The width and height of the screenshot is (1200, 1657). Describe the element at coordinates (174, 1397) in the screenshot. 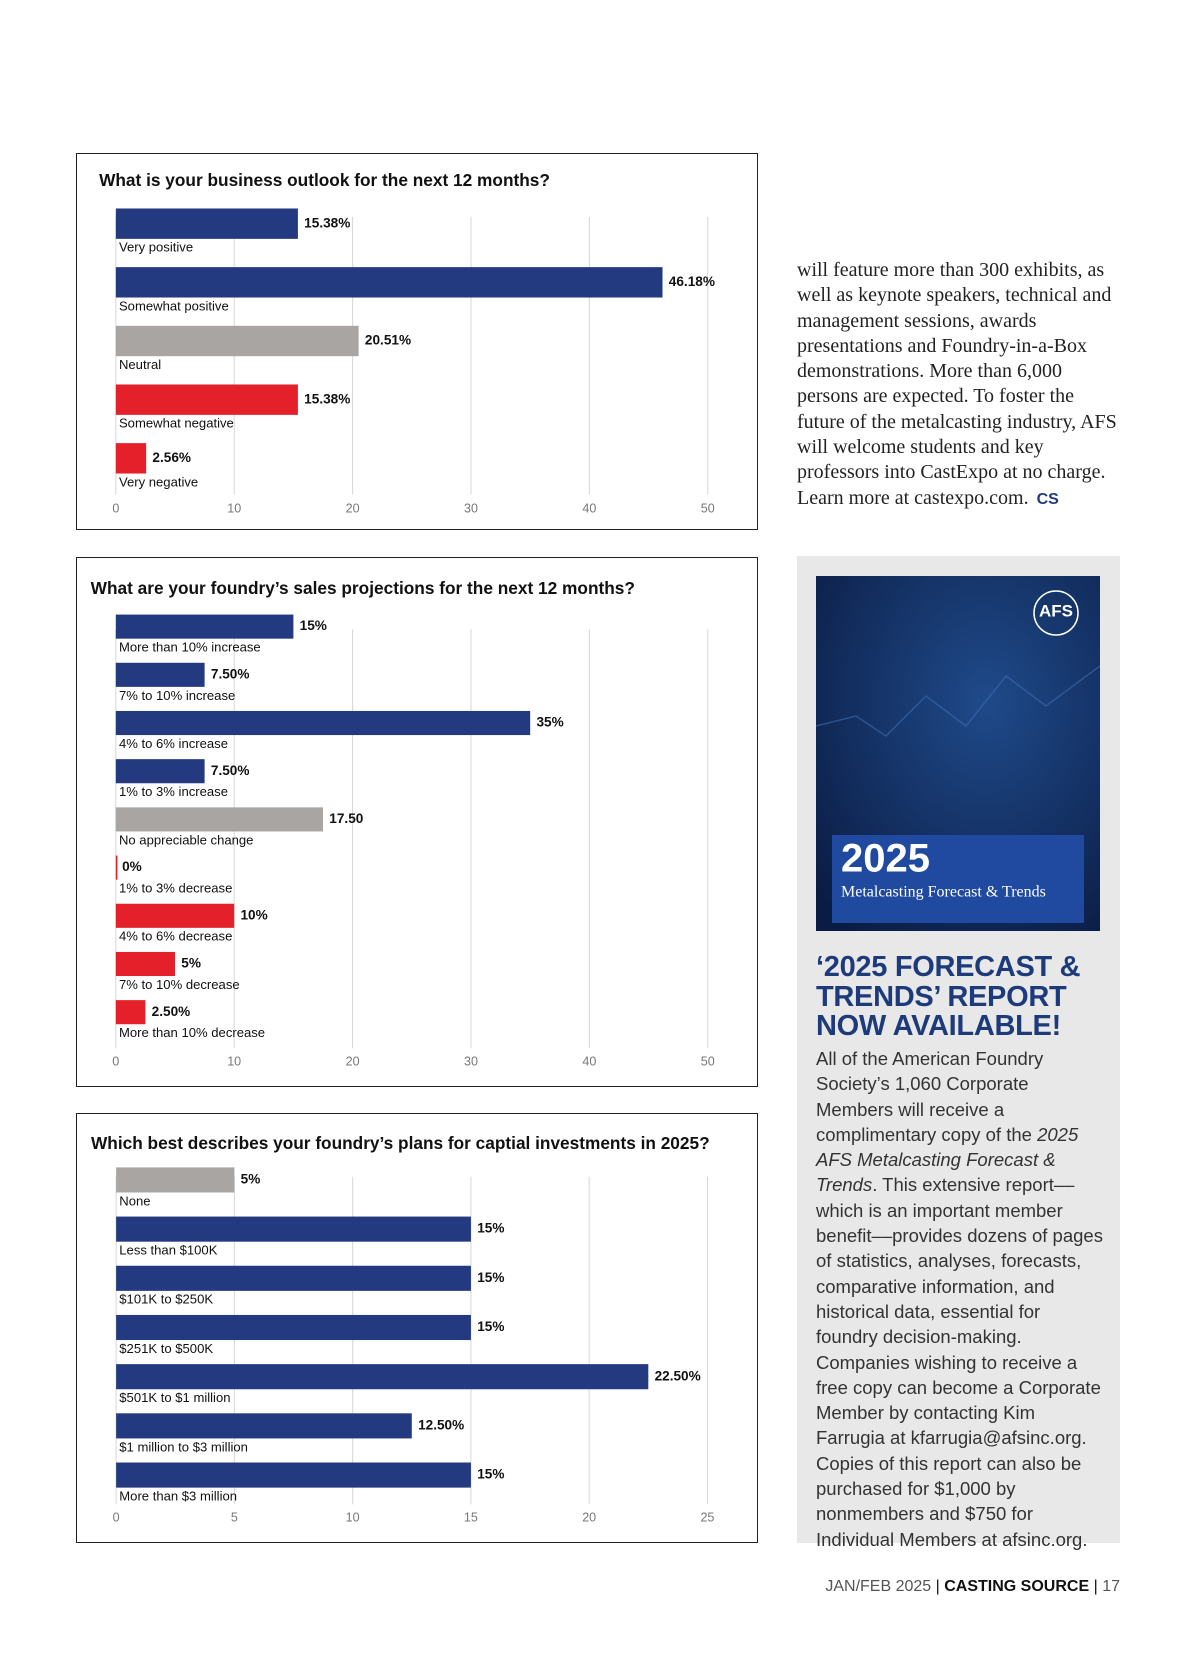

I see `category-label: $501K to $1 million` at that location.